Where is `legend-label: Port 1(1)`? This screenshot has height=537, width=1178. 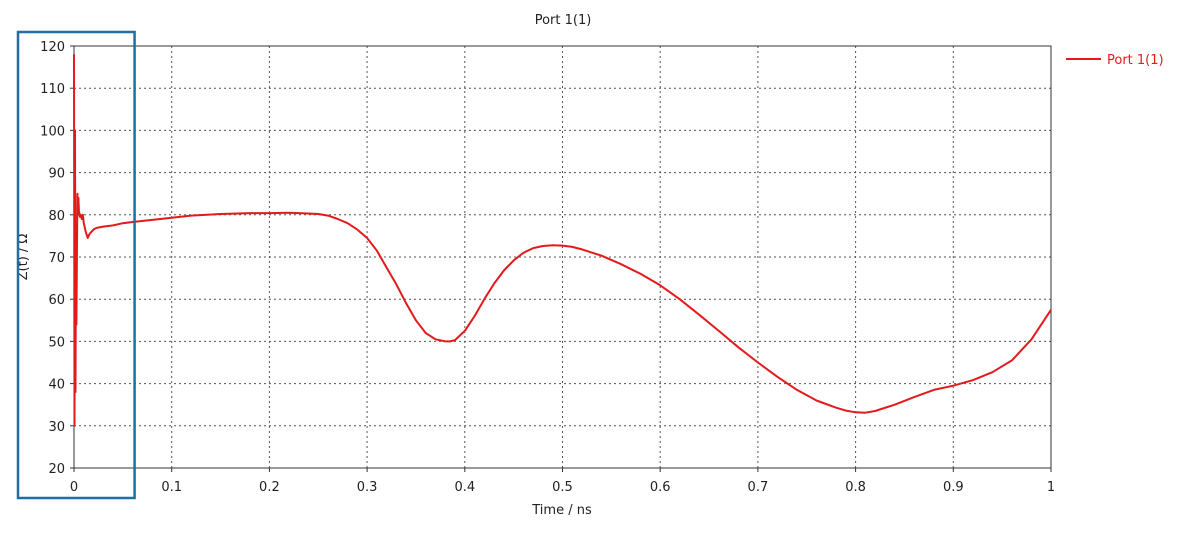
legend-label: Port 1(1) is located at coordinates (1135, 60).